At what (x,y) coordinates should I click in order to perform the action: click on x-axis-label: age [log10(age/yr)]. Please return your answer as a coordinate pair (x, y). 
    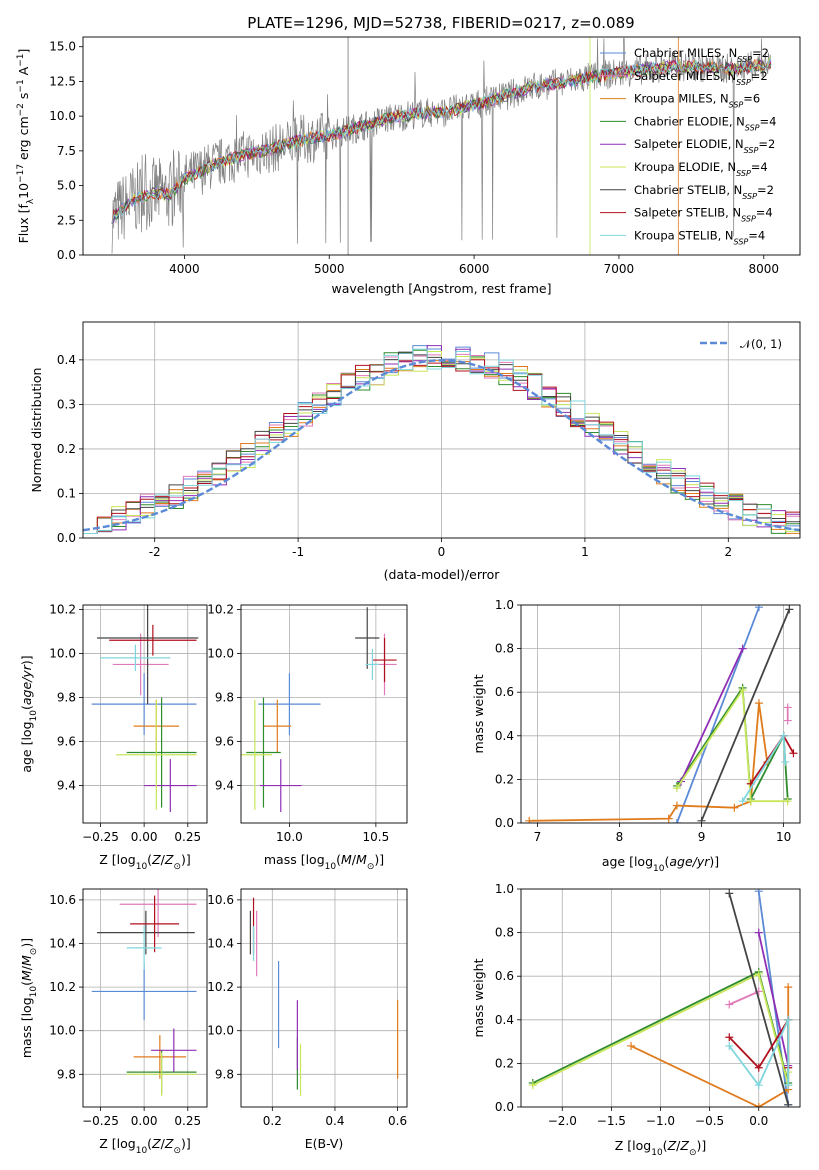
    Looking at the image, I should click on (660, 864).